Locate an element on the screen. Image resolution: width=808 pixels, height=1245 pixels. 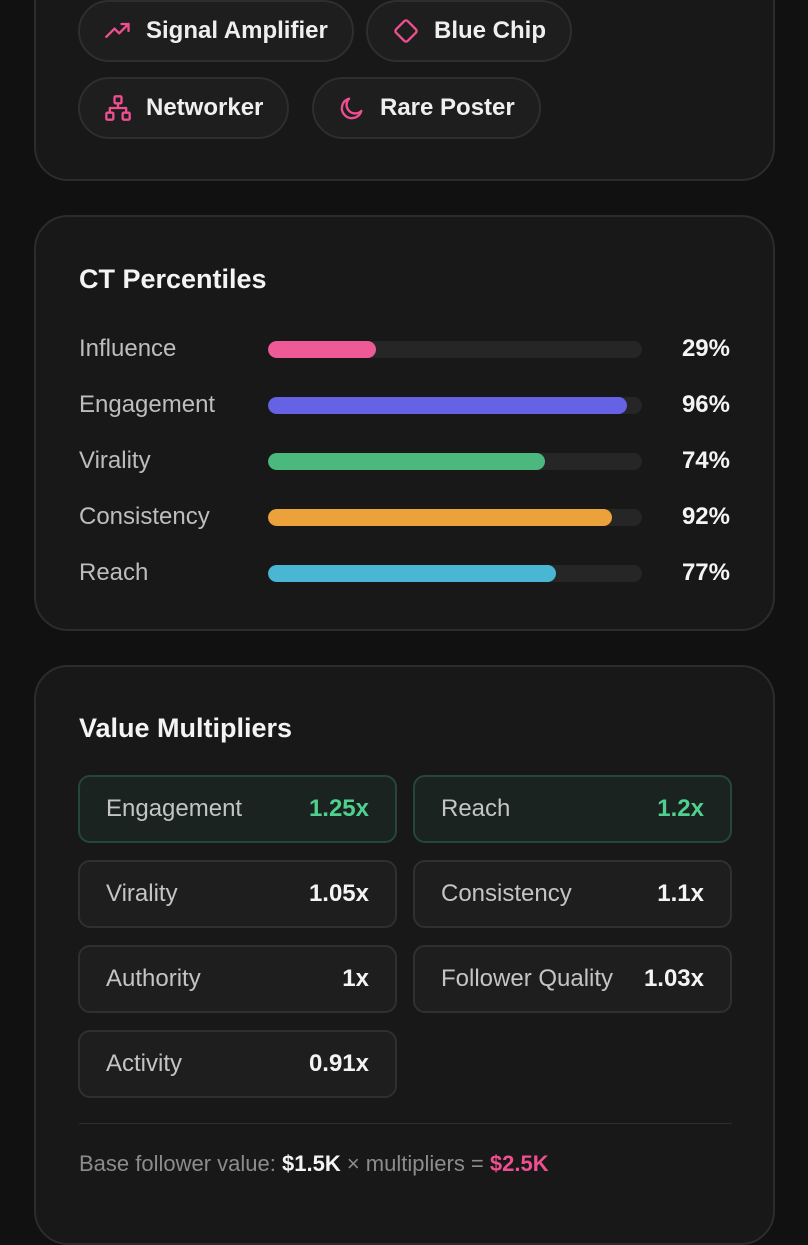
percentile-value: 96% is located at coordinates (705, 404).